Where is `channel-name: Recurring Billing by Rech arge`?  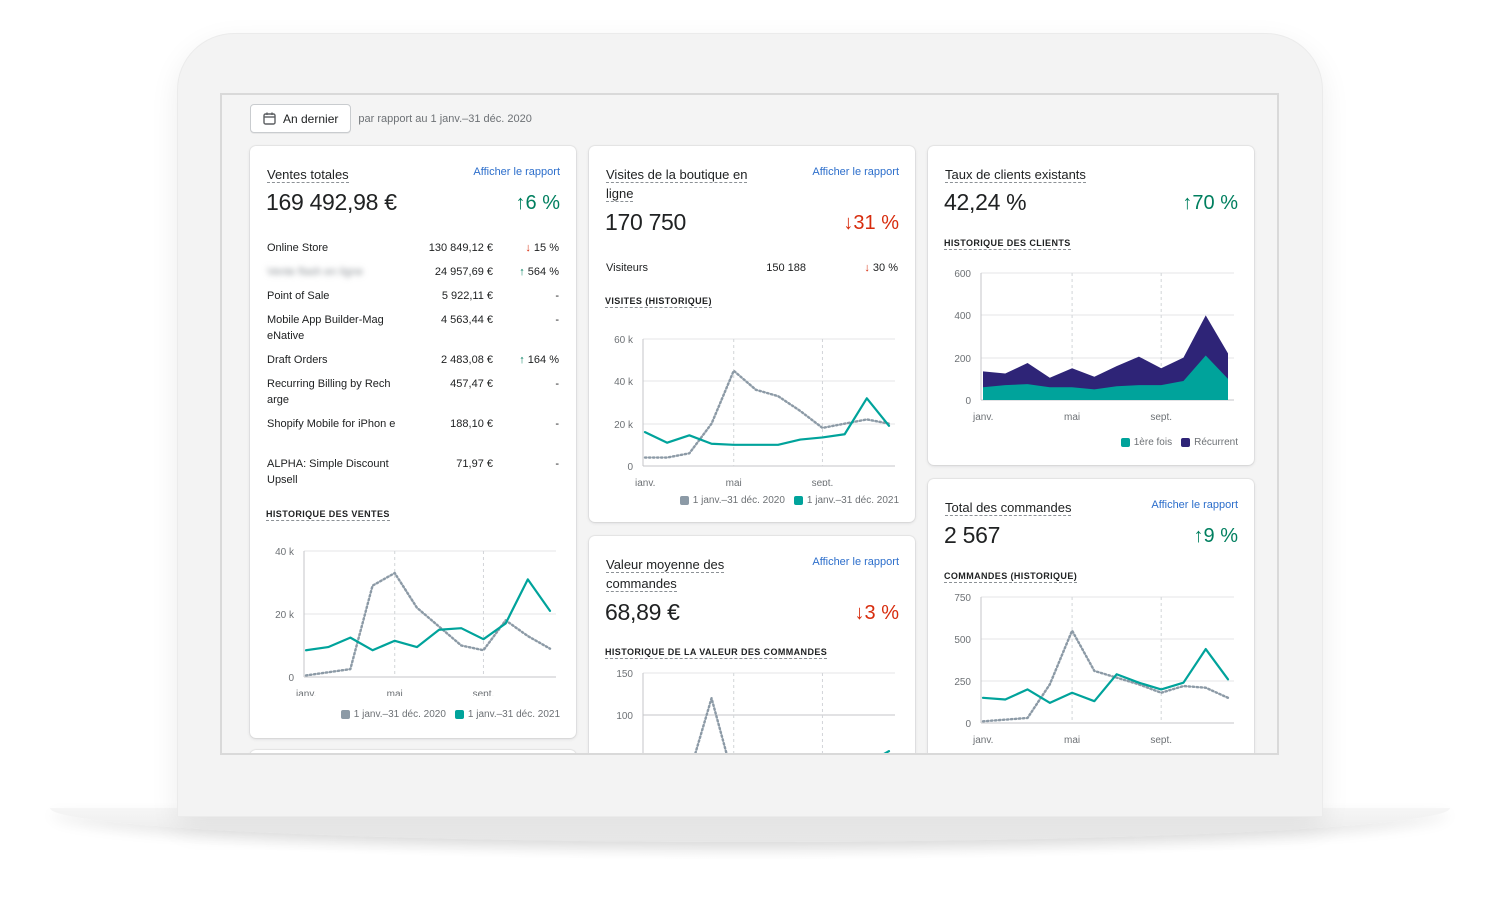 channel-name: Recurring Billing by Rech arge is located at coordinates (329, 392).